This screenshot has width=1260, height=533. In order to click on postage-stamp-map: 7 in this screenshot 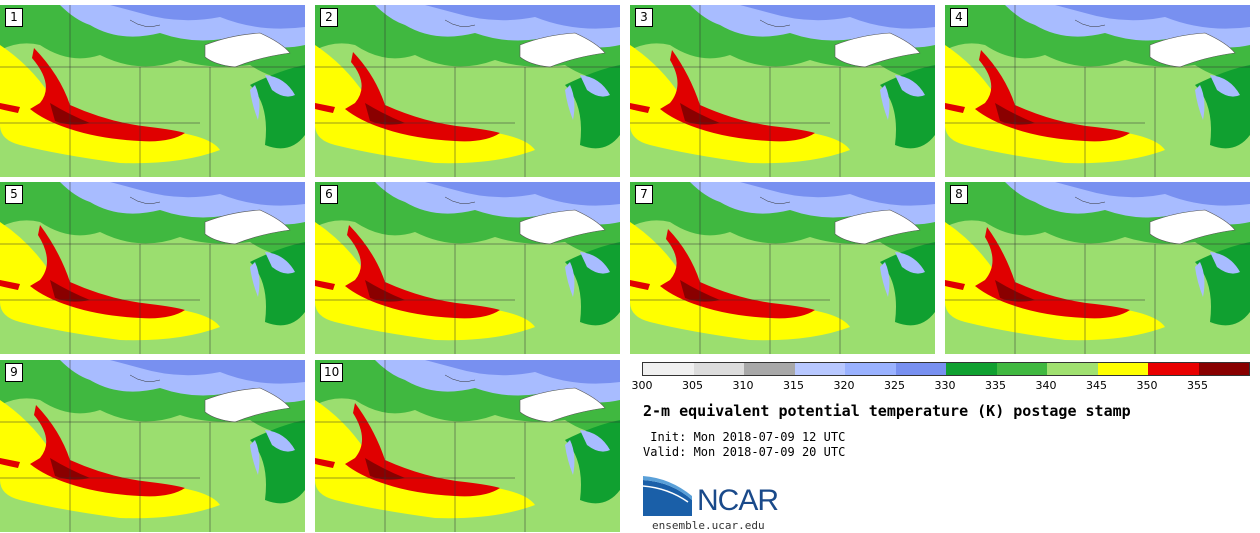, I will do `click(782, 268)`.